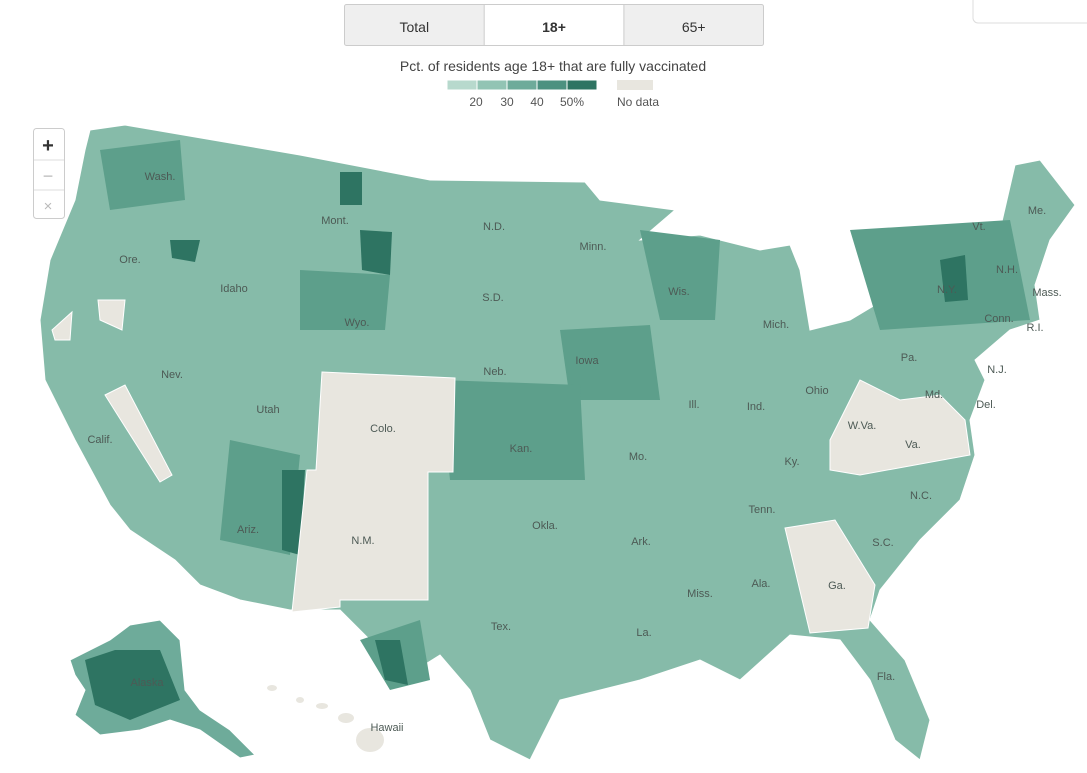 Image resolution: width=1087 pixels, height=773 pixels. I want to click on state-label: Mass., so click(1046, 293).